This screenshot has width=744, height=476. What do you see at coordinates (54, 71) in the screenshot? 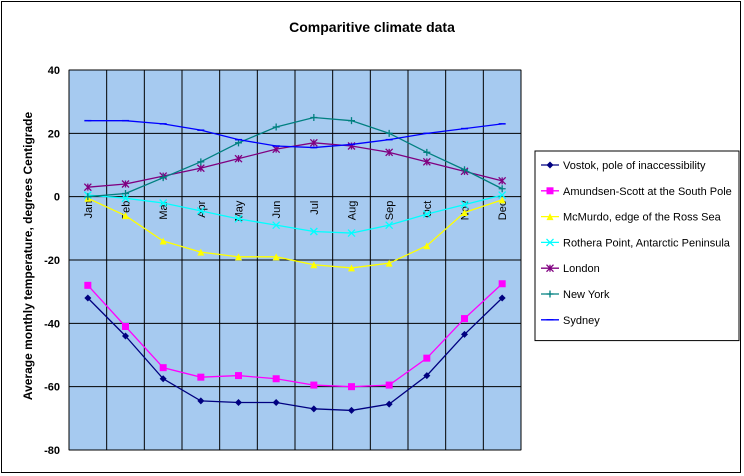
I see `y-tick-label: 40` at bounding box center [54, 71].